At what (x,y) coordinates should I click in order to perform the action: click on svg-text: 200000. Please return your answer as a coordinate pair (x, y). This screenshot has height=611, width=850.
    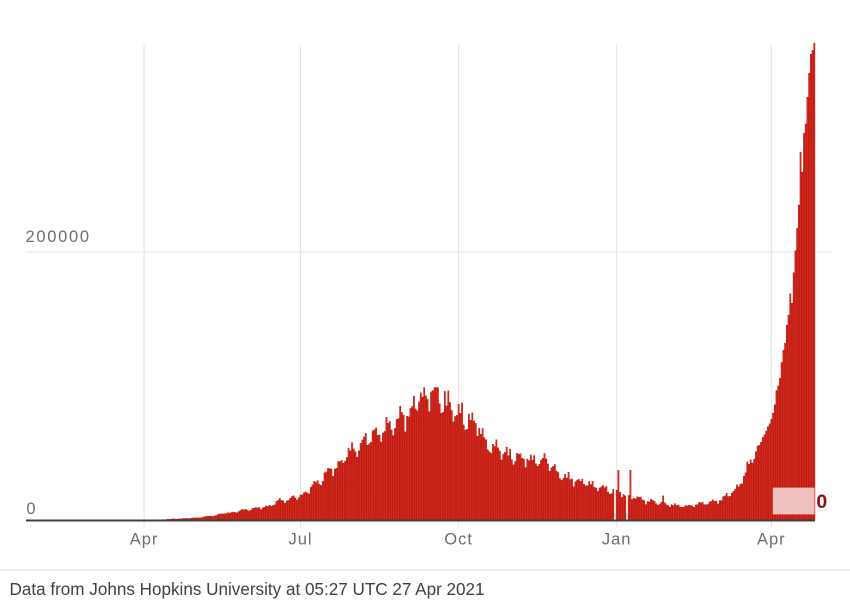
    Looking at the image, I should click on (58, 237).